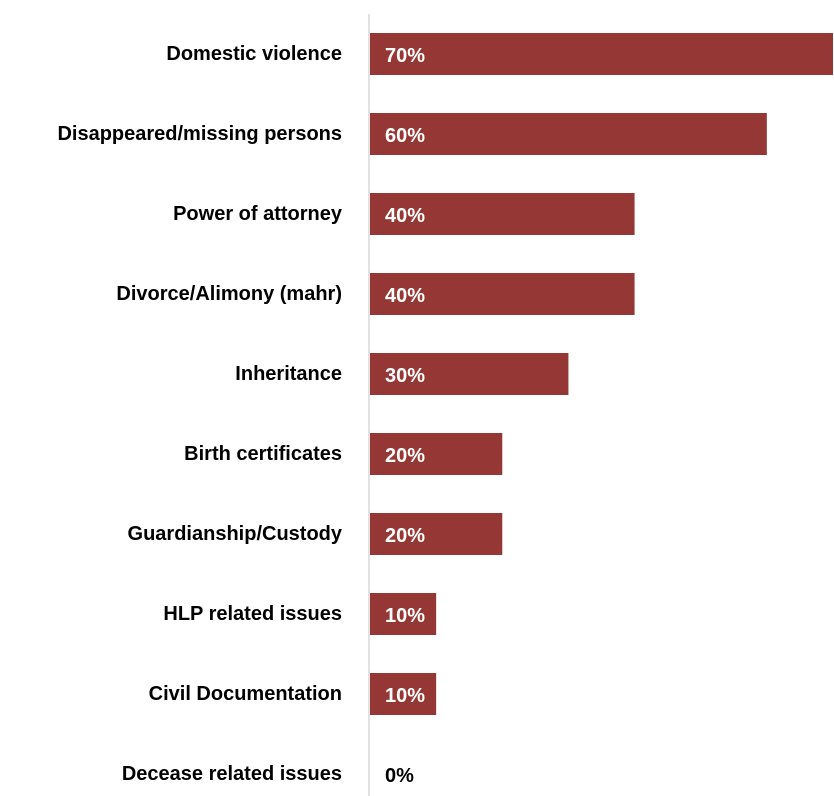  I want to click on category-label: Disappeared/missing persons, so click(199, 134).